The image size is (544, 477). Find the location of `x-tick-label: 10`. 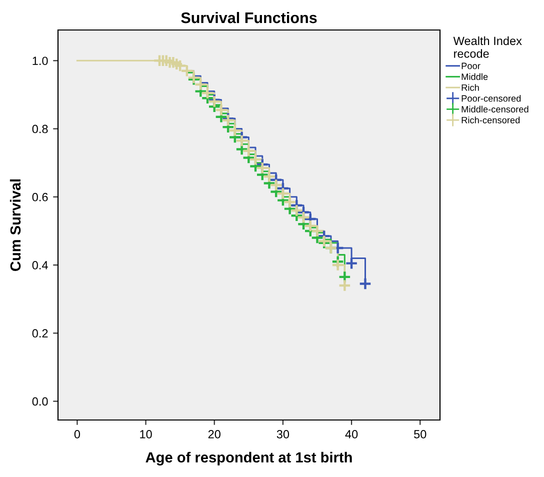

x-tick-label: 10 is located at coordinates (146, 434).